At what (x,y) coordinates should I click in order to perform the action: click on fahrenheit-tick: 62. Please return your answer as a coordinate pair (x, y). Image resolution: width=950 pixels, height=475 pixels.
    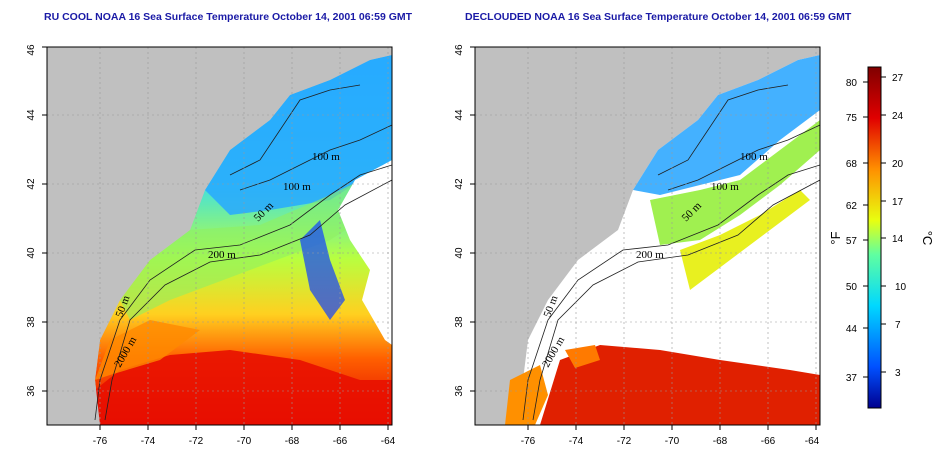
    Looking at the image, I should click on (852, 206).